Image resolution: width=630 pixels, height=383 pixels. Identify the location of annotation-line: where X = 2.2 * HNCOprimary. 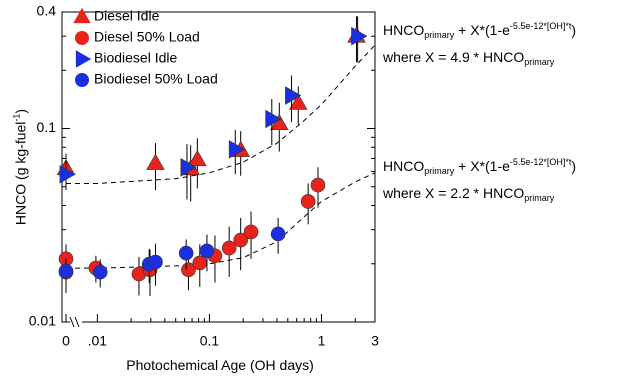
(479, 195).